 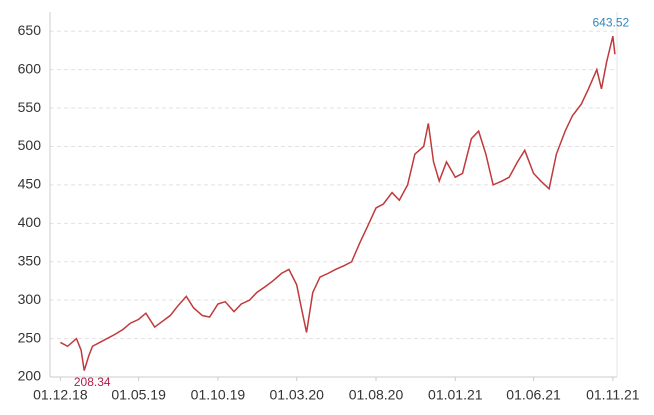 What do you see at coordinates (30, 337) in the screenshot?
I see `y-tick-label: 250` at bounding box center [30, 337].